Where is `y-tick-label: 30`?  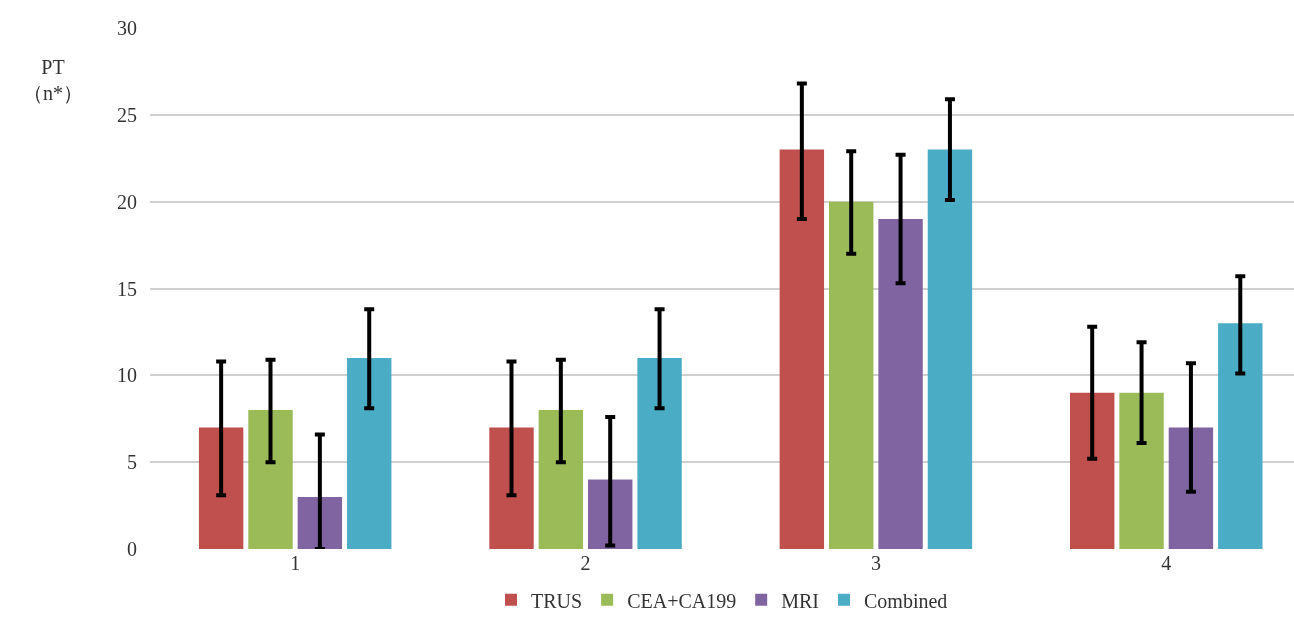
y-tick-label: 30 is located at coordinates (127, 28).